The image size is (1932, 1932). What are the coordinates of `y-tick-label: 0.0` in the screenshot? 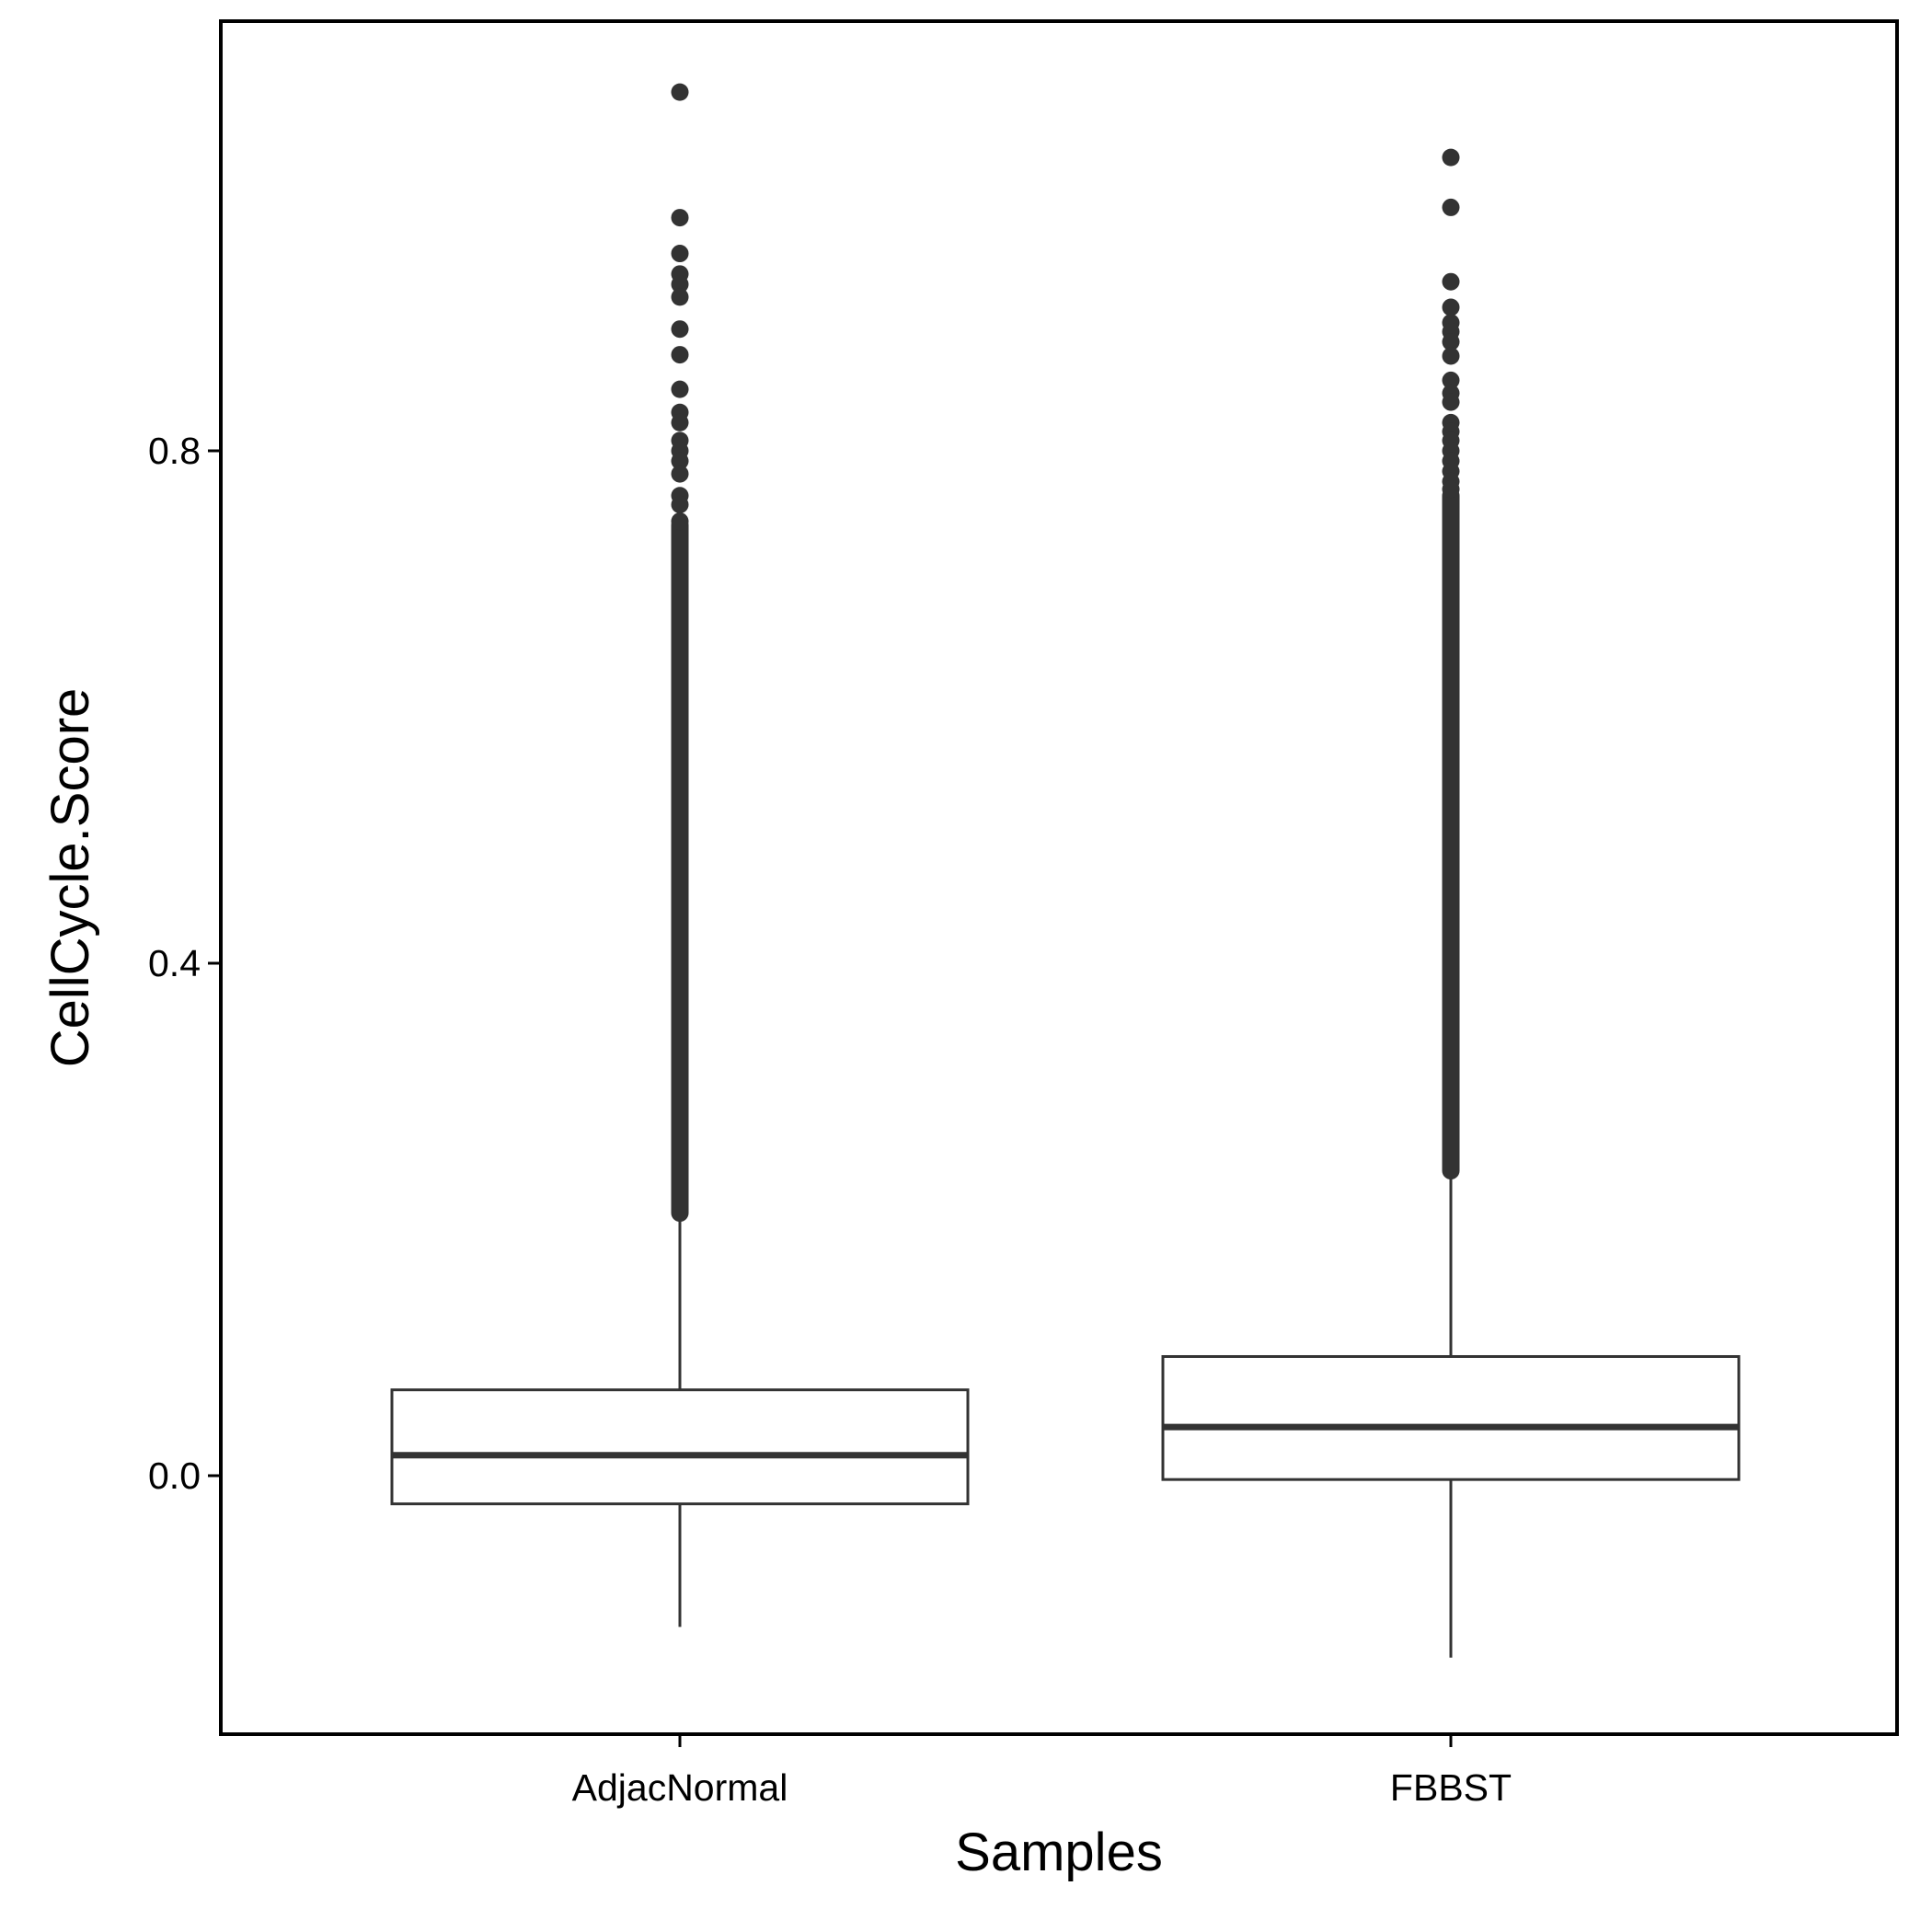 It's located at (174, 1476).